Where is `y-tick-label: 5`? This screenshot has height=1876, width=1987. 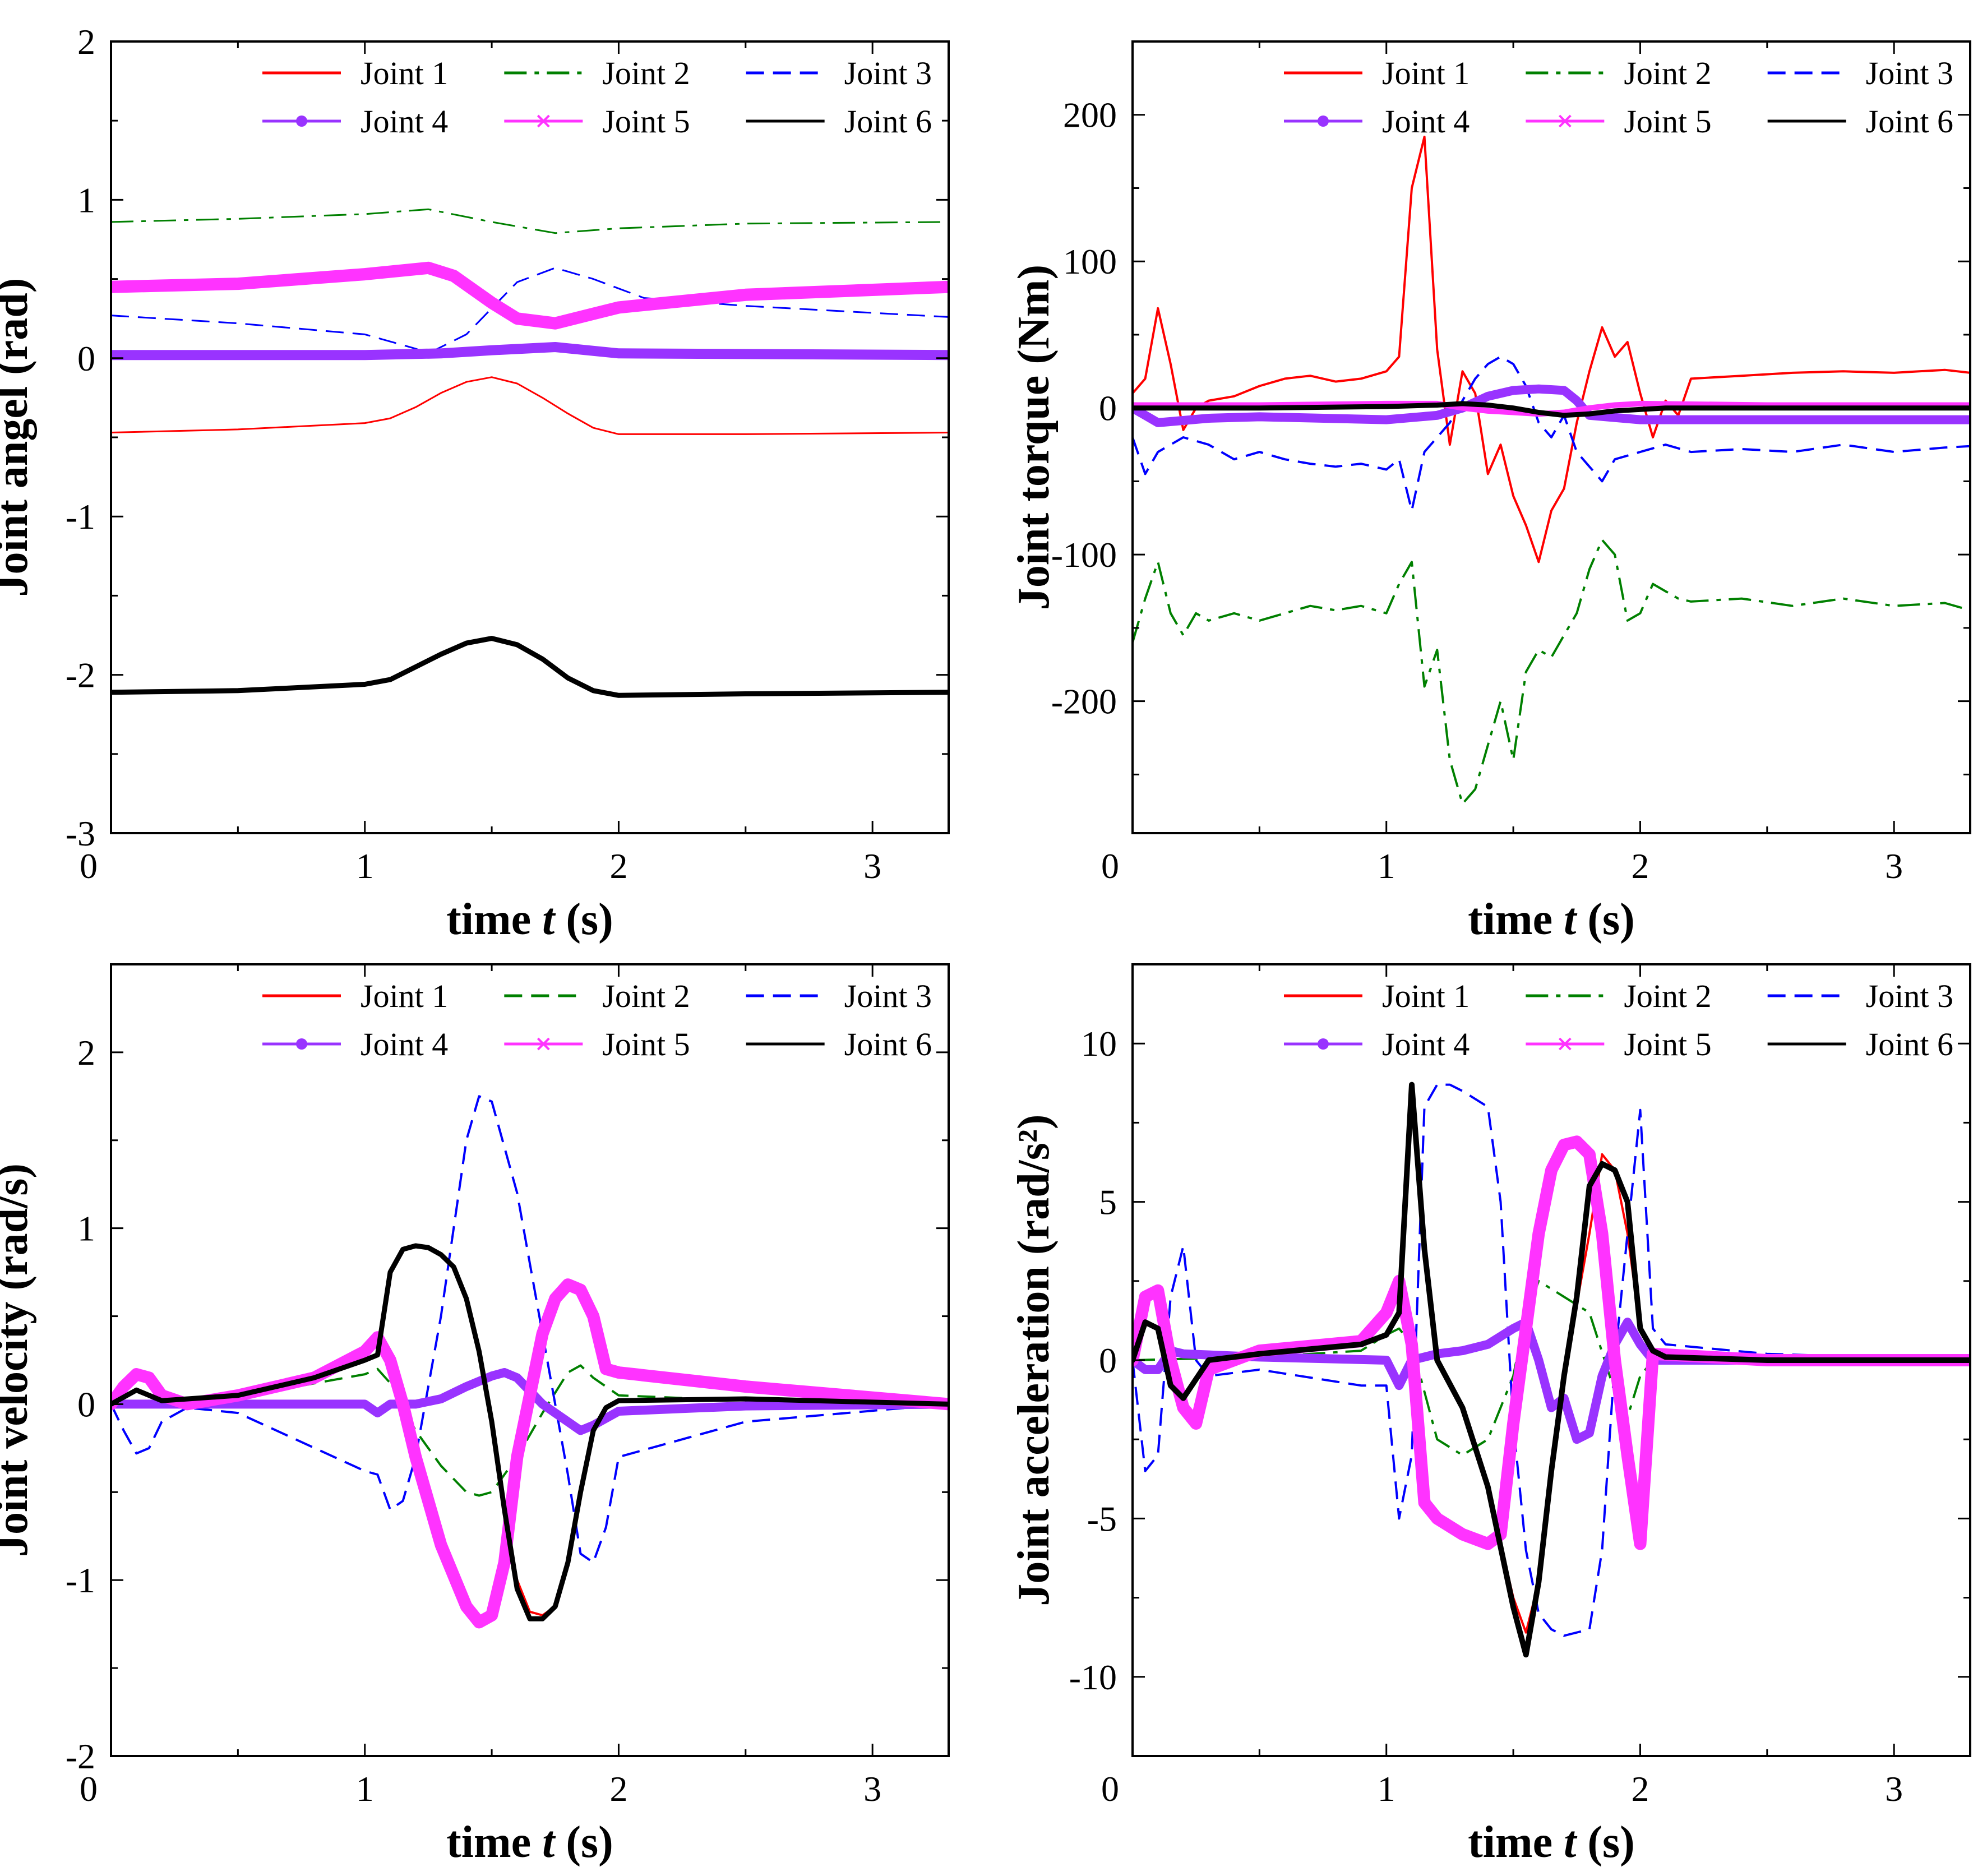
y-tick-label: 5 is located at coordinates (1108, 1202).